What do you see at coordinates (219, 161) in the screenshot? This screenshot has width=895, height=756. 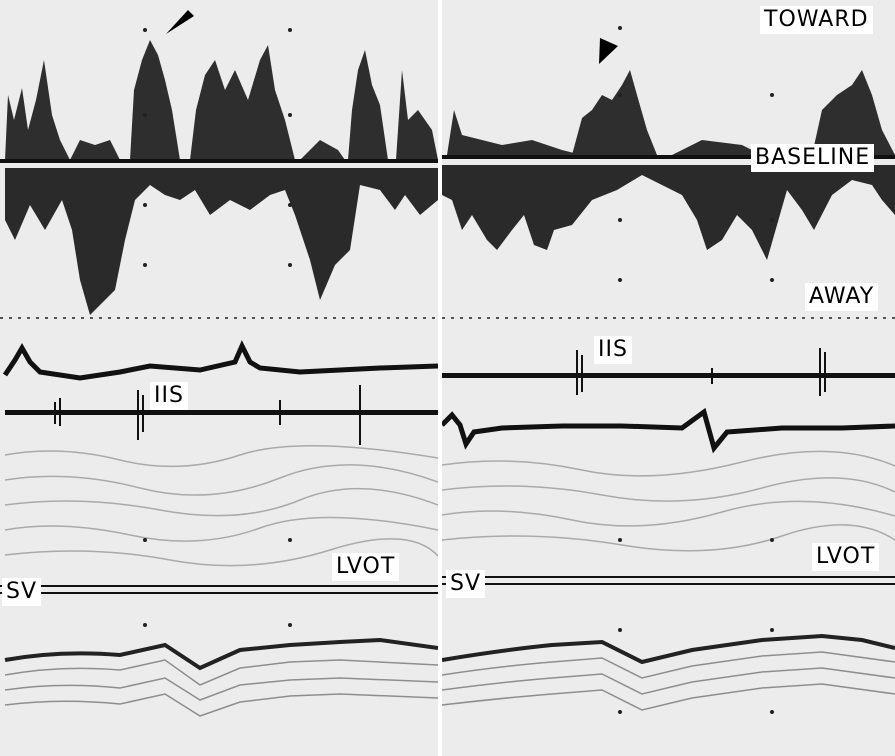 I see `left-baseline-line` at bounding box center [219, 161].